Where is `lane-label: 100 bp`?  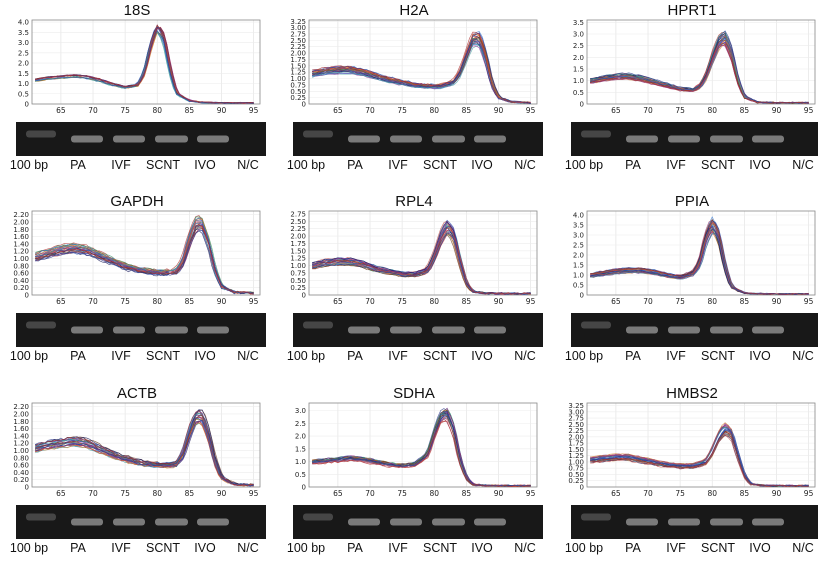 lane-label: 100 bp is located at coordinates (29, 165).